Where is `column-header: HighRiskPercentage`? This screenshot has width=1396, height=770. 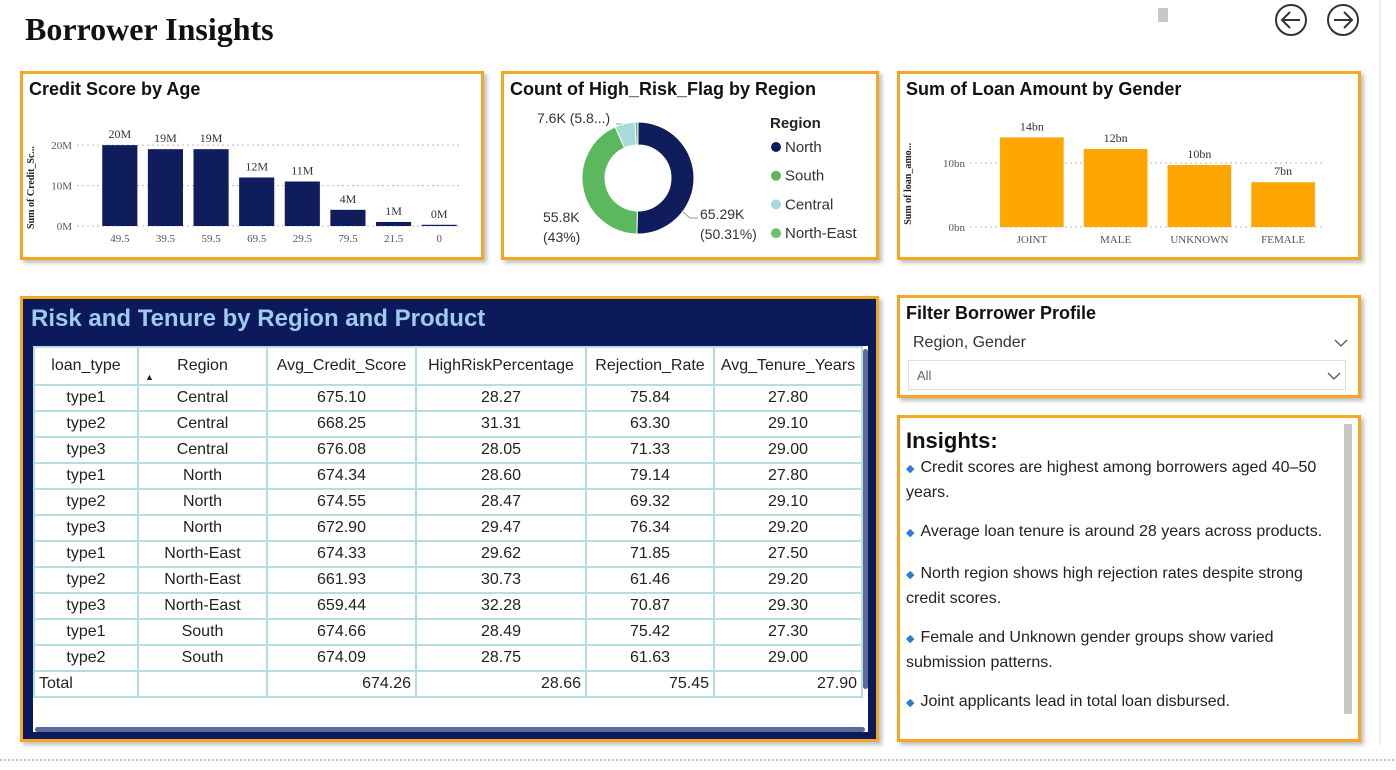 column-header: HighRiskPercentage is located at coordinates (501, 366).